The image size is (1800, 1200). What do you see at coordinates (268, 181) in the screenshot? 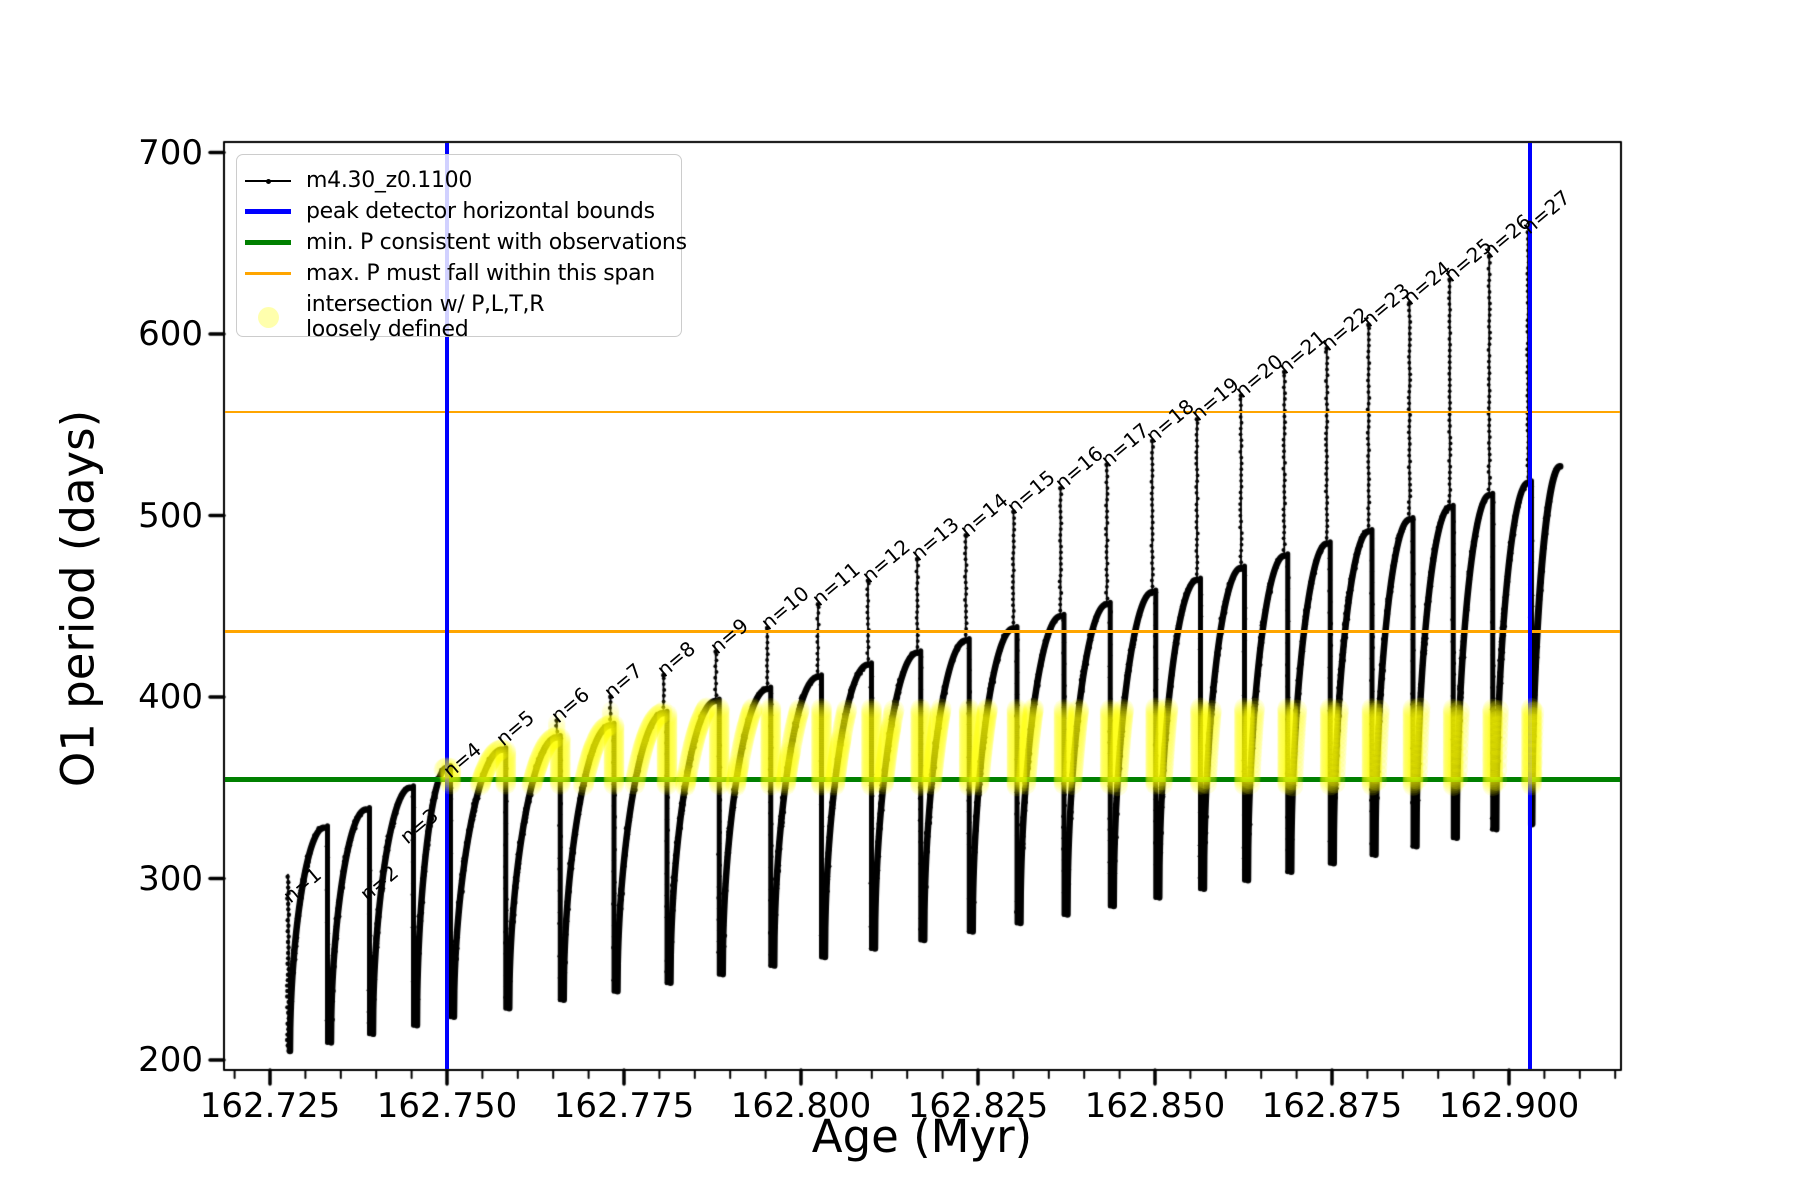
I see `series-line-swatch` at bounding box center [268, 181].